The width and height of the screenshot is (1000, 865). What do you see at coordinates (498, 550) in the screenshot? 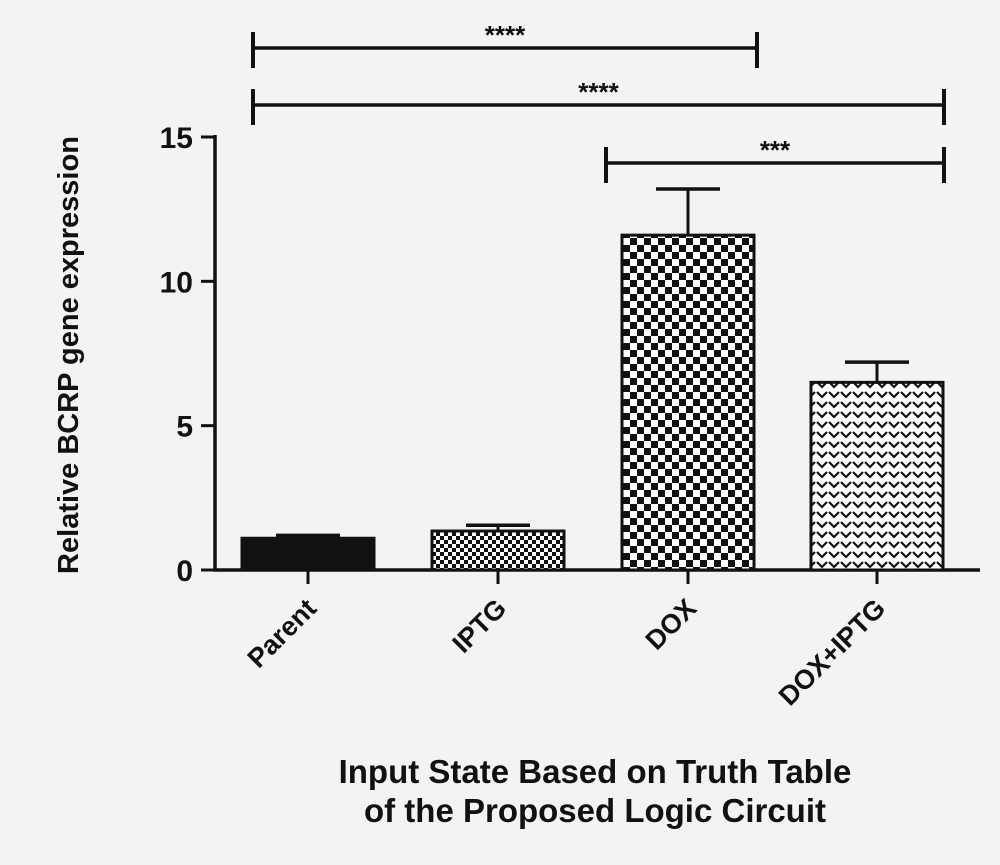
I see `bar-iptg` at bounding box center [498, 550].